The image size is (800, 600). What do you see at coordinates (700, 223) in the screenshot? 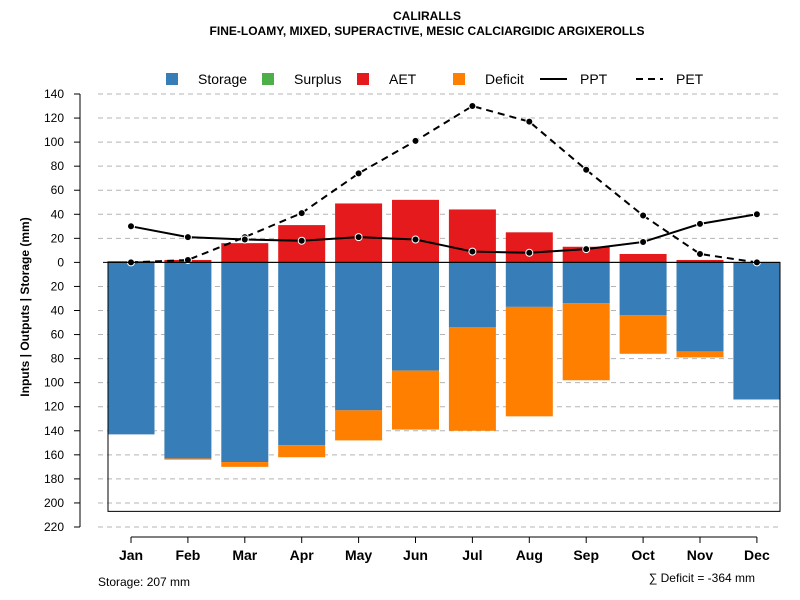
I see `ppt-point-nov` at bounding box center [700, 223].